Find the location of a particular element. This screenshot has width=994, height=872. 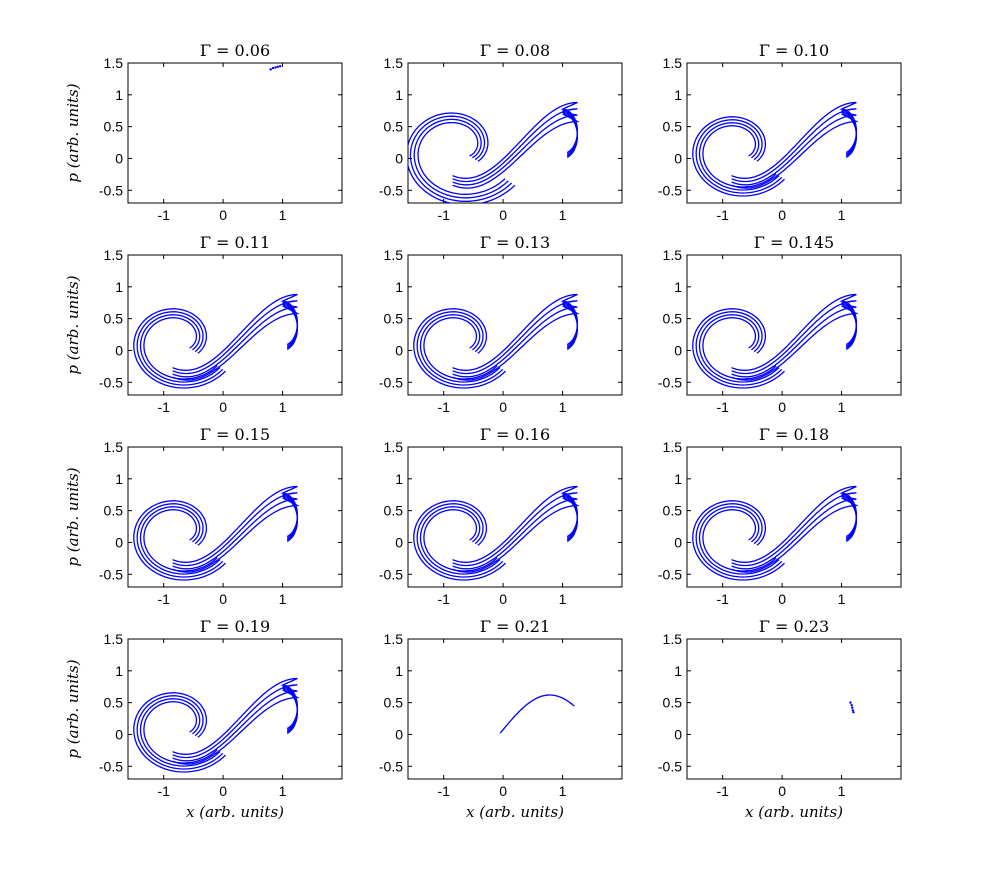

panel-title: Γ = 0.11 is located at coordinates (235, 242).